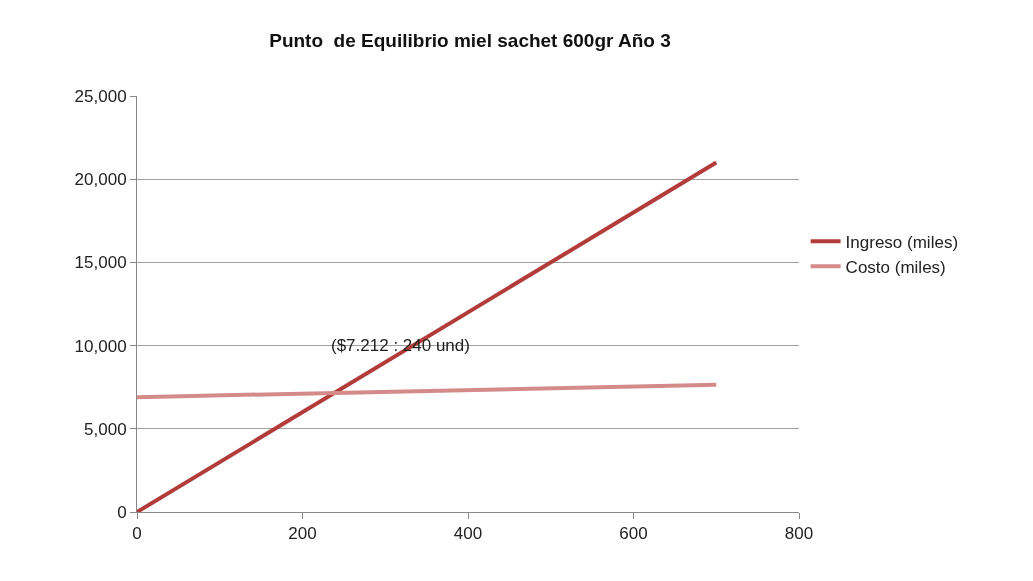  What do you see at coordinates (100, 180) in the screenshot?
I see `y-tick-label: 20,000` at bounding box center [100, 180].